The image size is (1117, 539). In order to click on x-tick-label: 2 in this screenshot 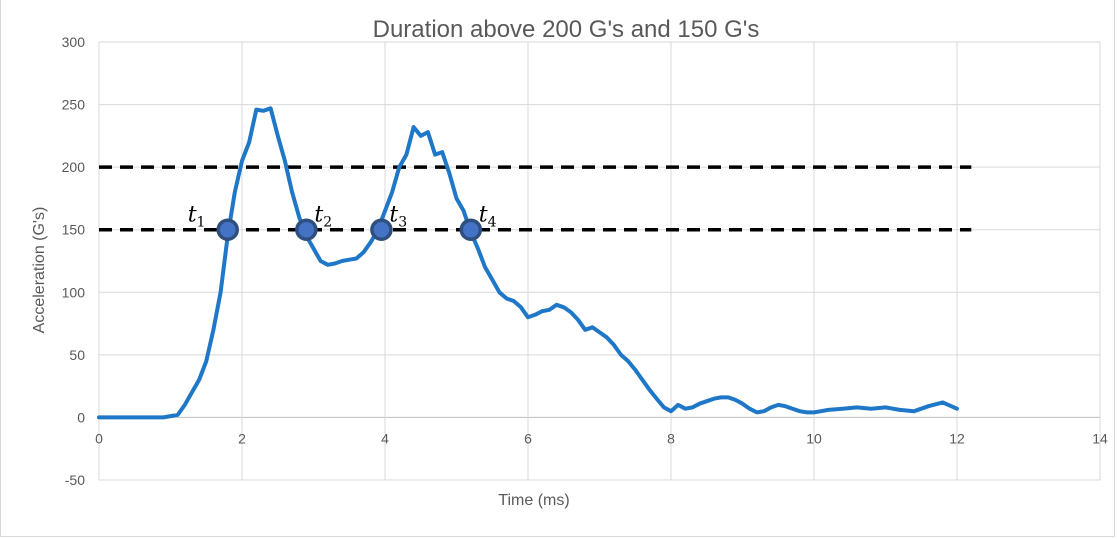, I will do `click(242, 438)`.